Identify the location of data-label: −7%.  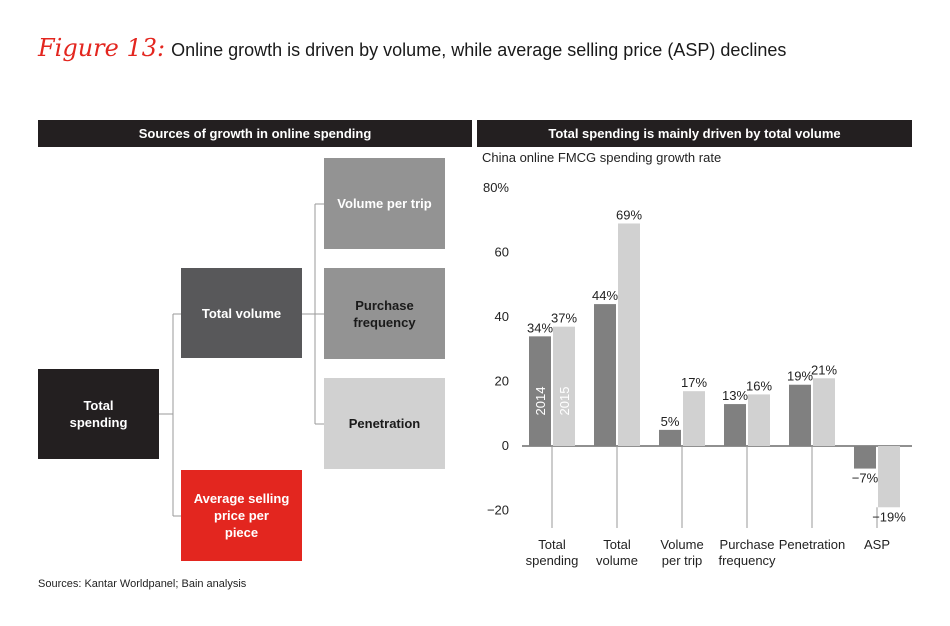
(865, 478).